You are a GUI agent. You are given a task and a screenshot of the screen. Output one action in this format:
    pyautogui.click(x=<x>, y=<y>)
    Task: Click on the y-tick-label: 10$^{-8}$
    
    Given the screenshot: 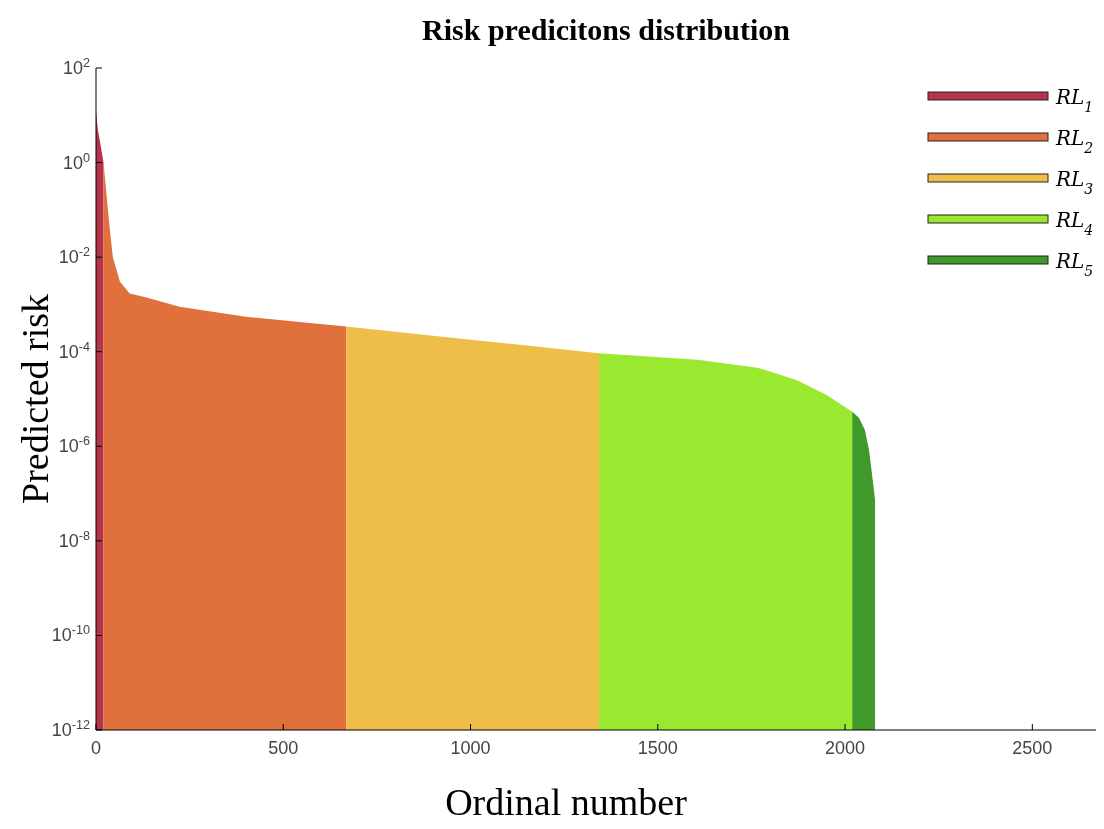 What is the action you would take?
    pyautogui.click(x=74, y=539)
    